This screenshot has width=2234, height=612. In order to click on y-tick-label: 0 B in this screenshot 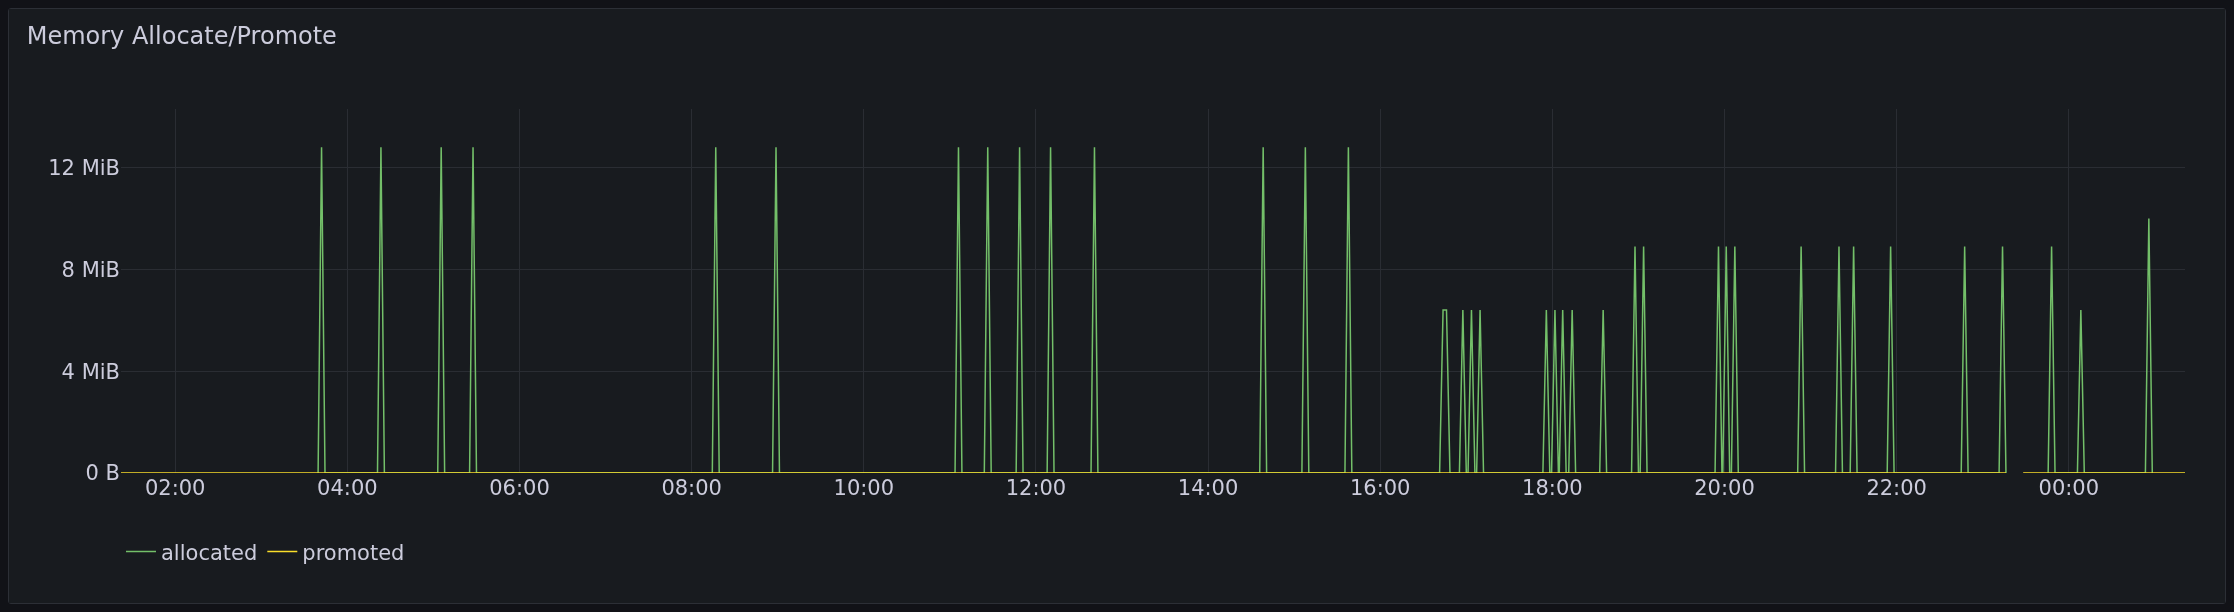, I will do `click(102, 473)`.